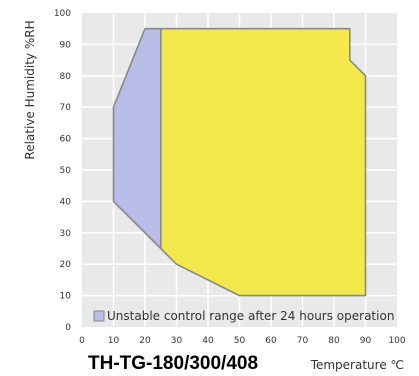  What do you see at coordinates (66, 171) in the screenshot?
I see `y-tick-label: 50` at bounding box center [66, 171].